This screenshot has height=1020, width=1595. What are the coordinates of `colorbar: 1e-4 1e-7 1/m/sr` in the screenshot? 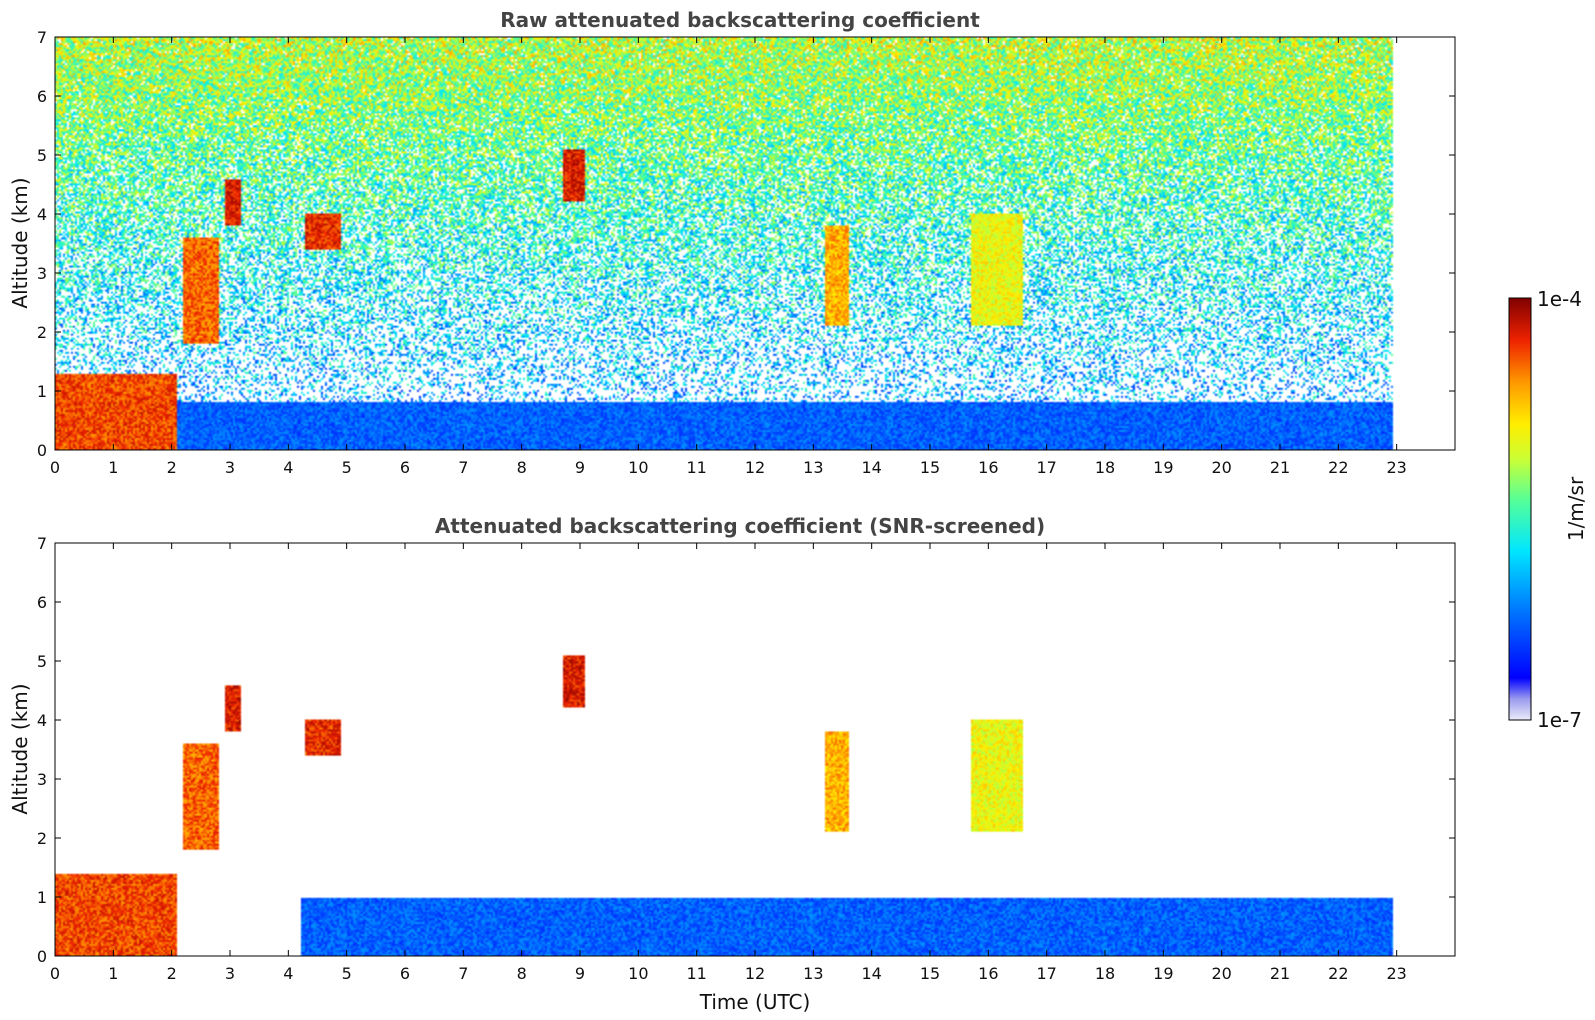 It's located at (1548, 509).